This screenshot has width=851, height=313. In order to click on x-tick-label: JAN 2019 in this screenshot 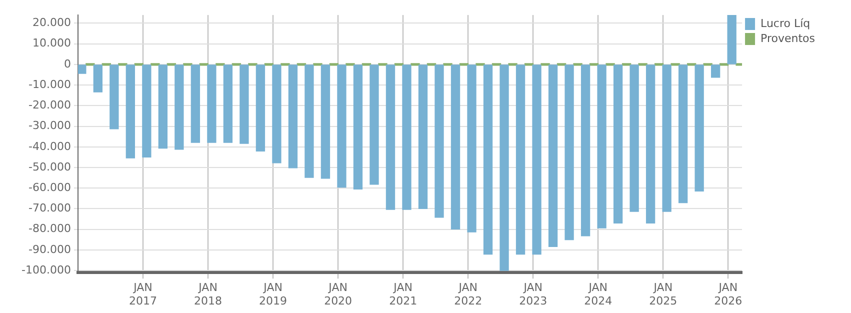, I will do `click(273, 294)`.